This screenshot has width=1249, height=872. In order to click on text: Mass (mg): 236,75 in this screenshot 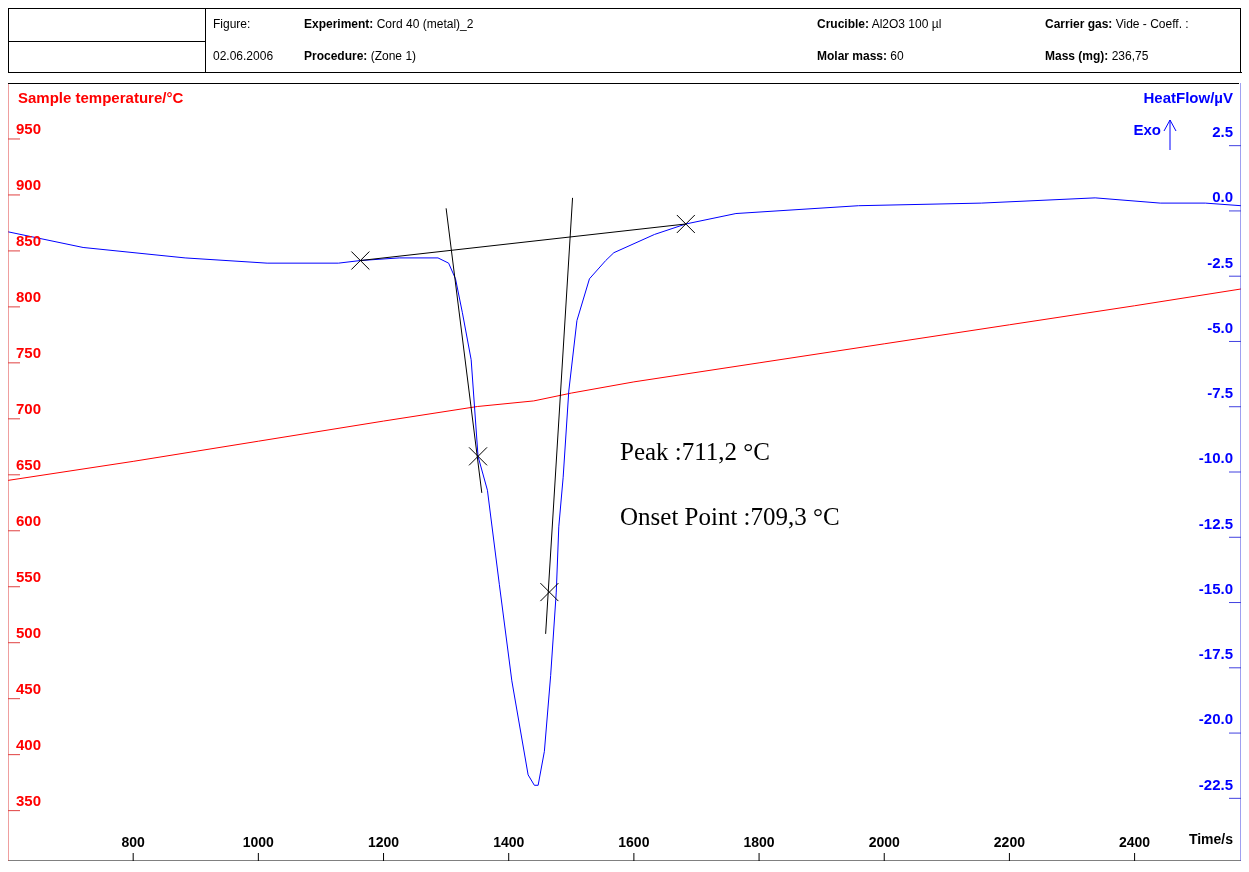, I will do `click(1097, 56)`.